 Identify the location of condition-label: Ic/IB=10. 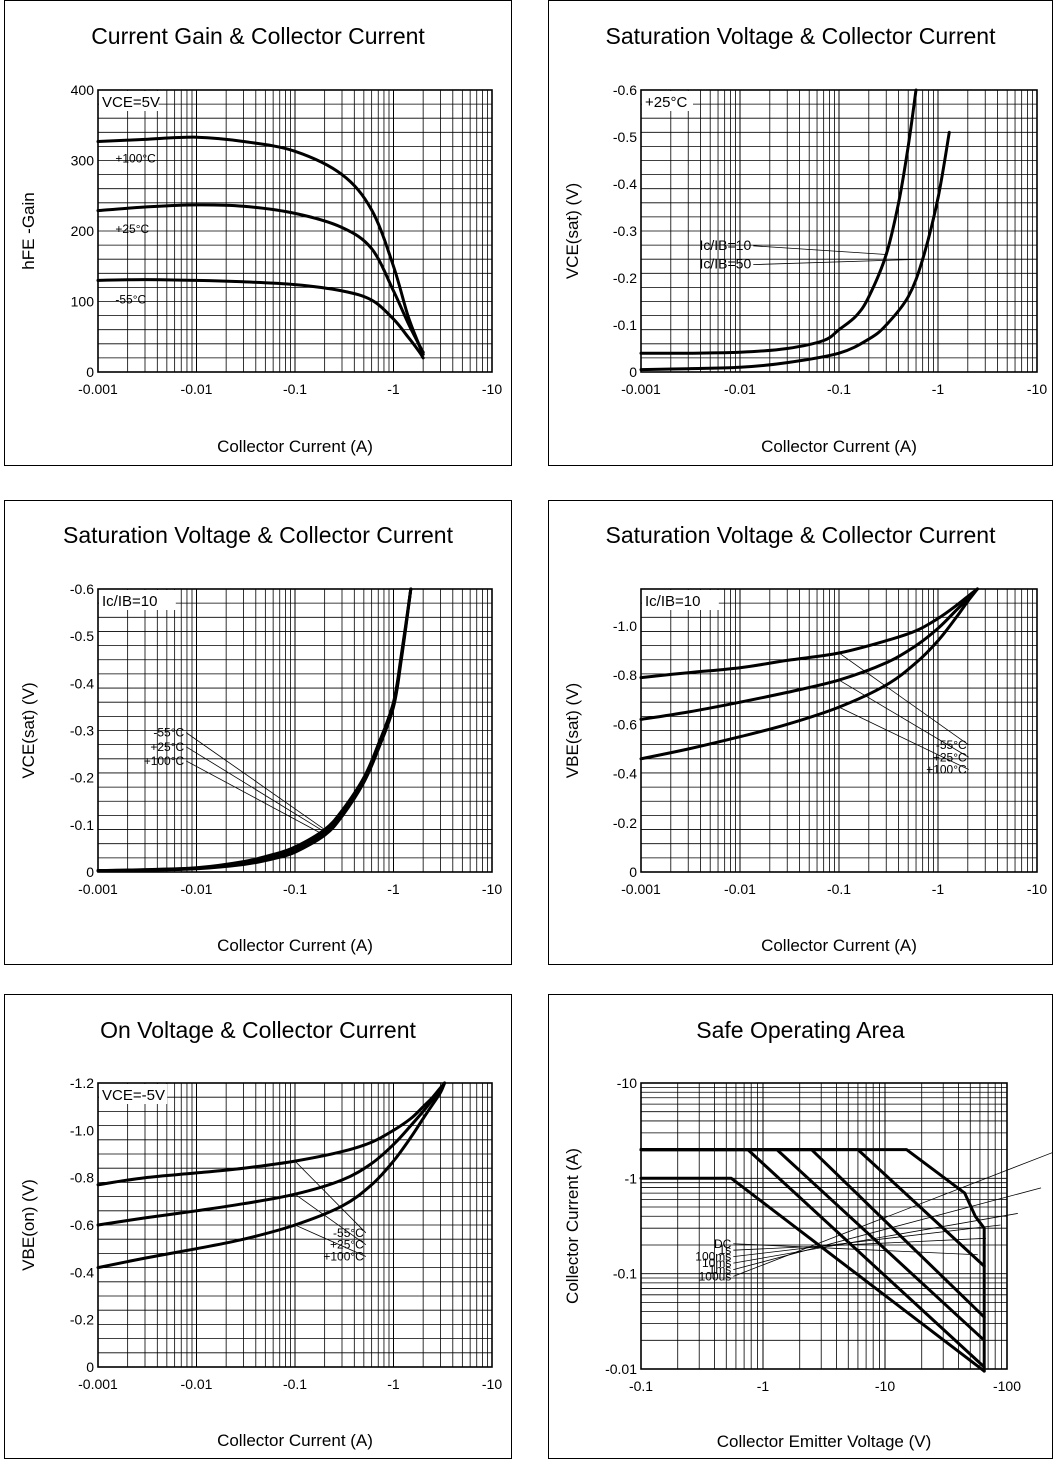
(129, 601).